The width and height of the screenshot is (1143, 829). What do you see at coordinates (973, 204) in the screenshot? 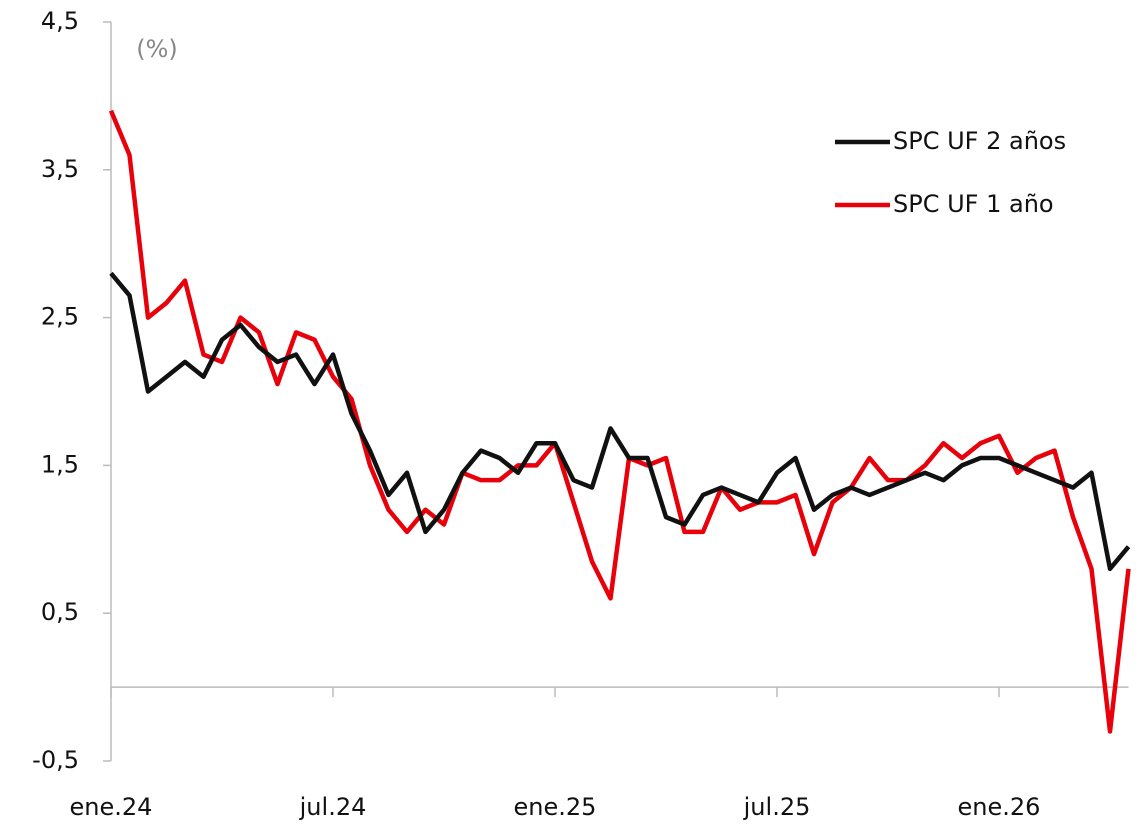
I see `legend-label: SPC UF 1 año` at bounding box center [973, 204].